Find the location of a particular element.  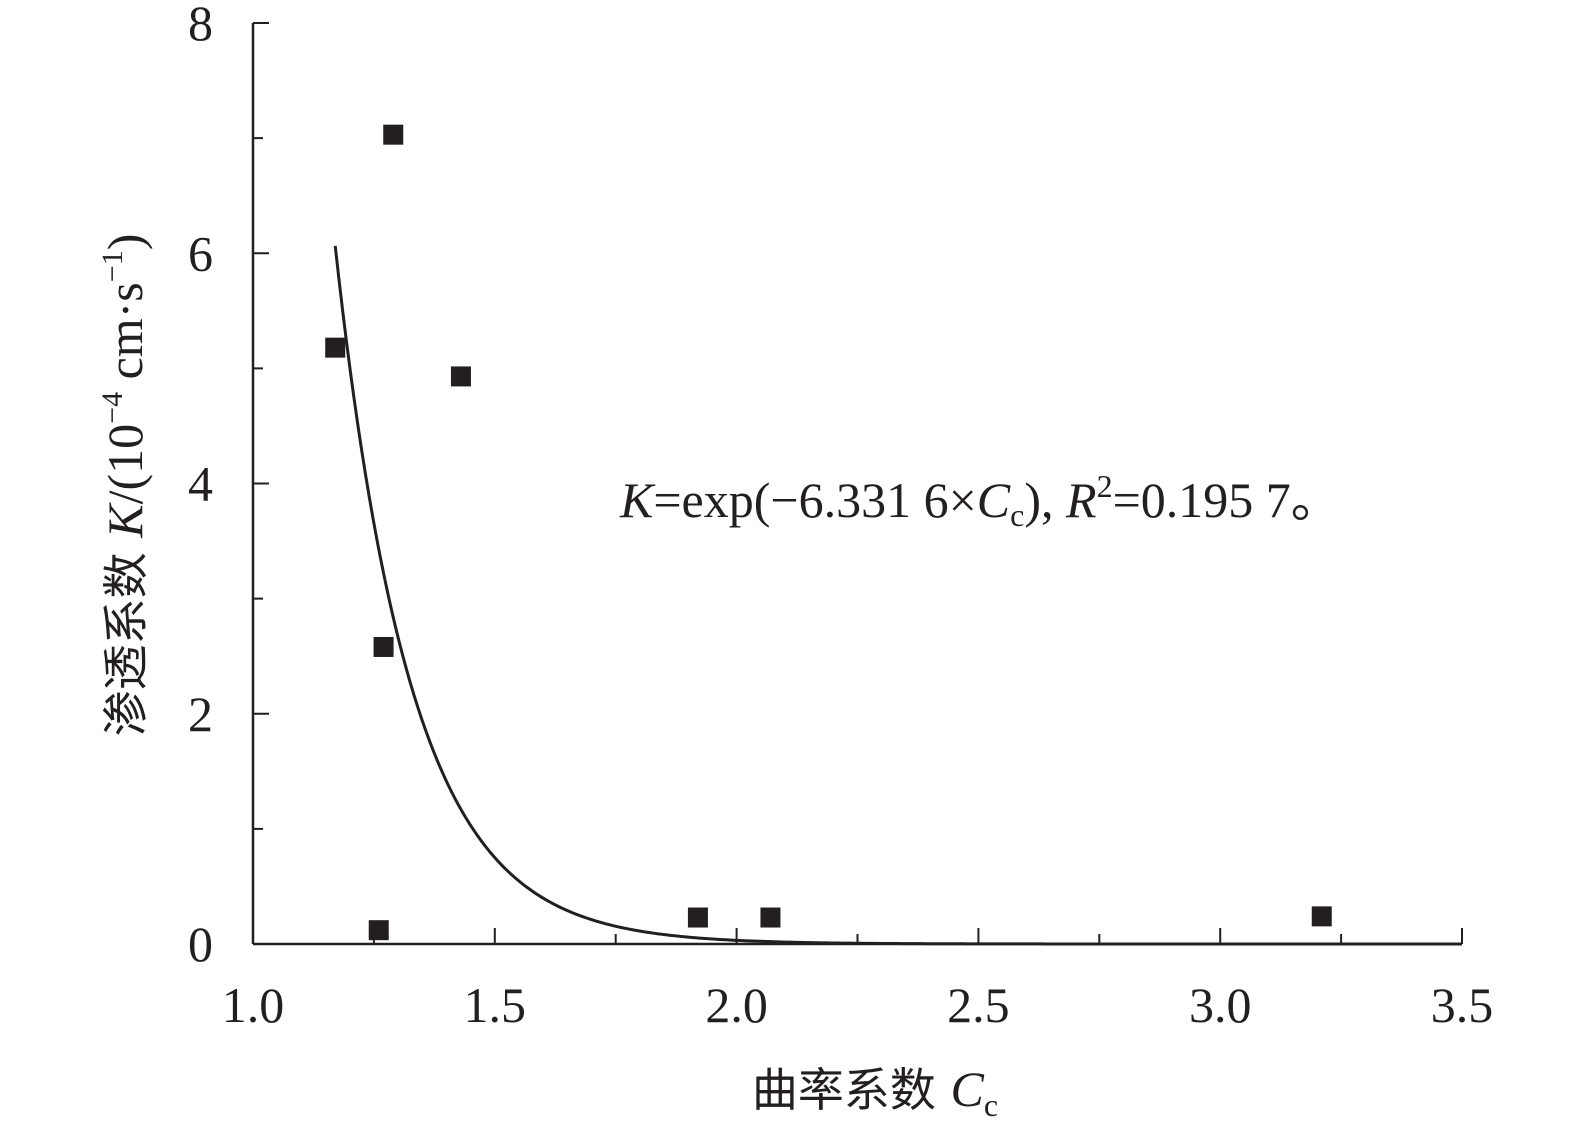

x-tick-label: 3.5 is located at coordinates (1462, 1005).